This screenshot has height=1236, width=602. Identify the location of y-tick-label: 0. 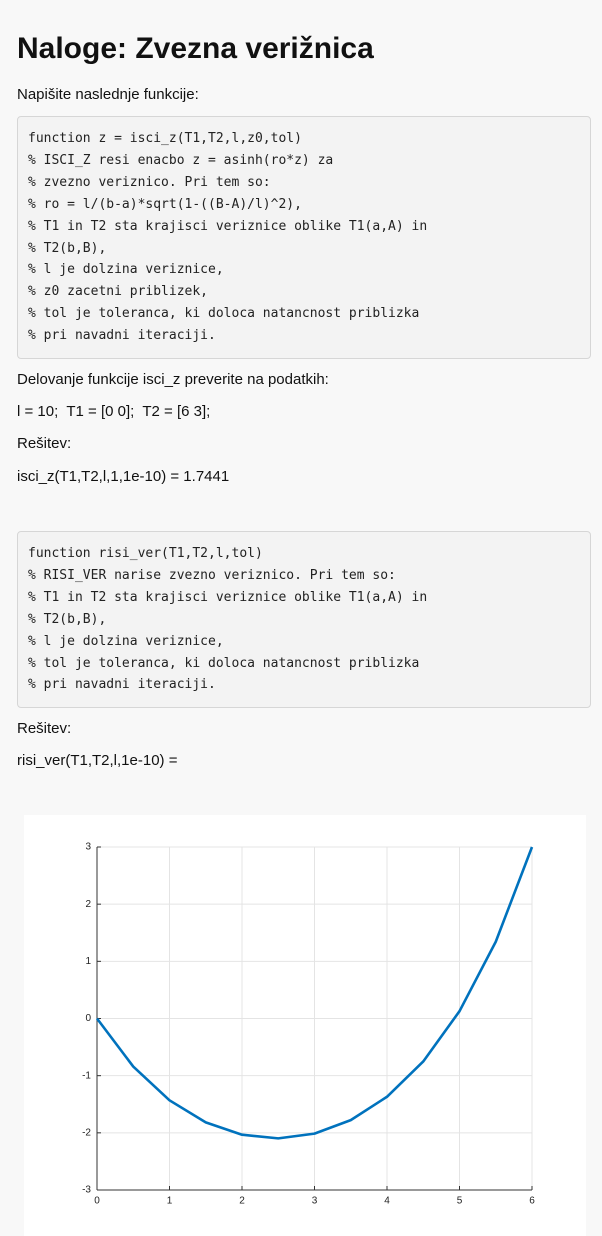
(88, 1018).